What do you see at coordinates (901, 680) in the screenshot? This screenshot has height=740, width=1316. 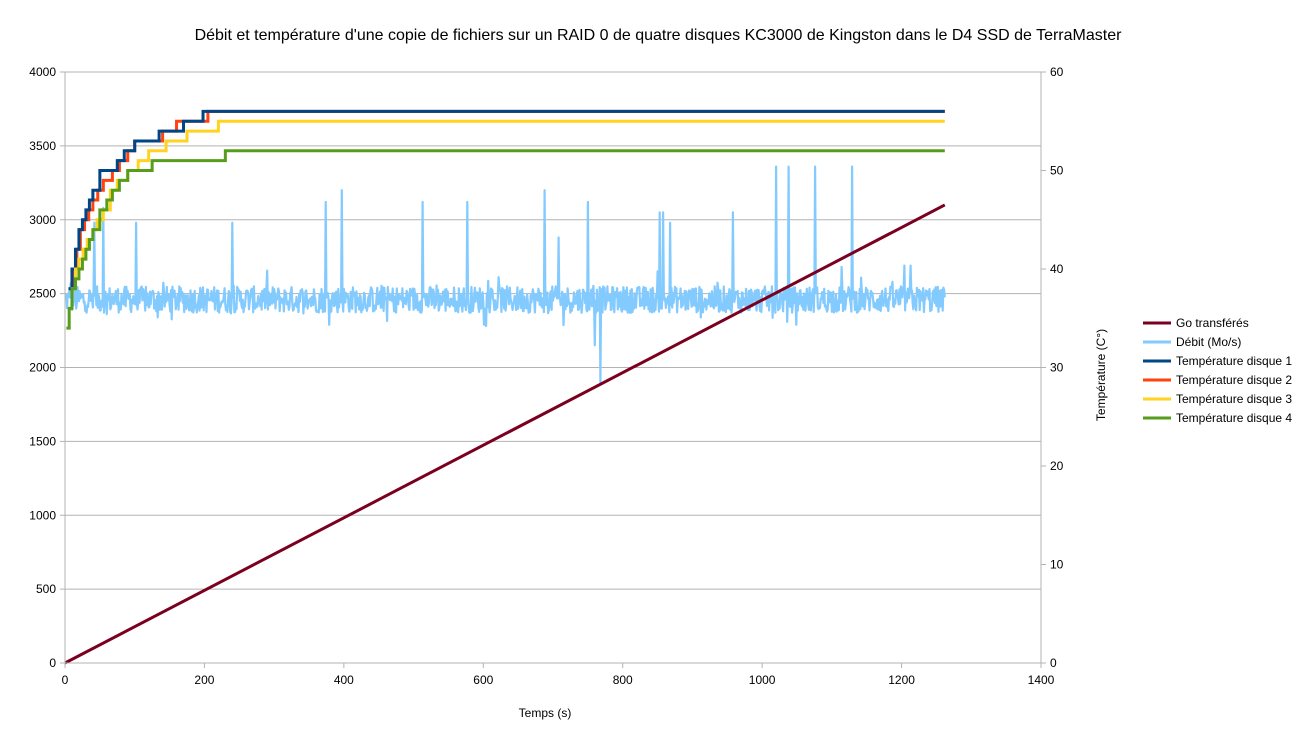 I see `x-tick-label: 1200` at bounding box center [901, 680].